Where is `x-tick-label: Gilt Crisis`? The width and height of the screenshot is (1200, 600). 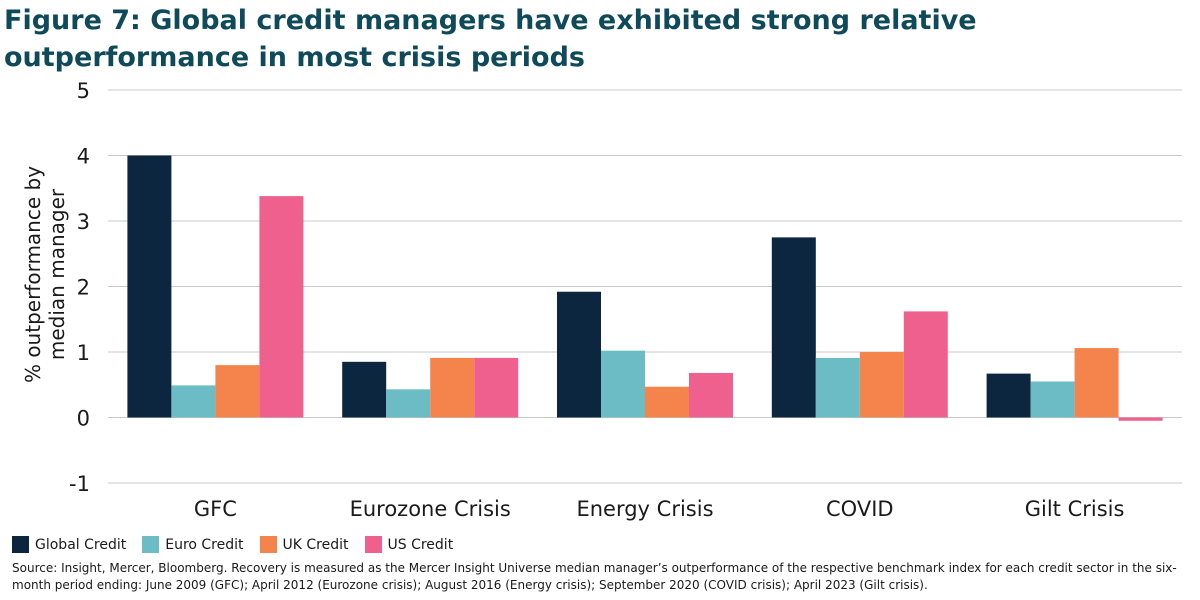
x-tick-label: Gilt Crisis is located at coordinates (1075, 509).